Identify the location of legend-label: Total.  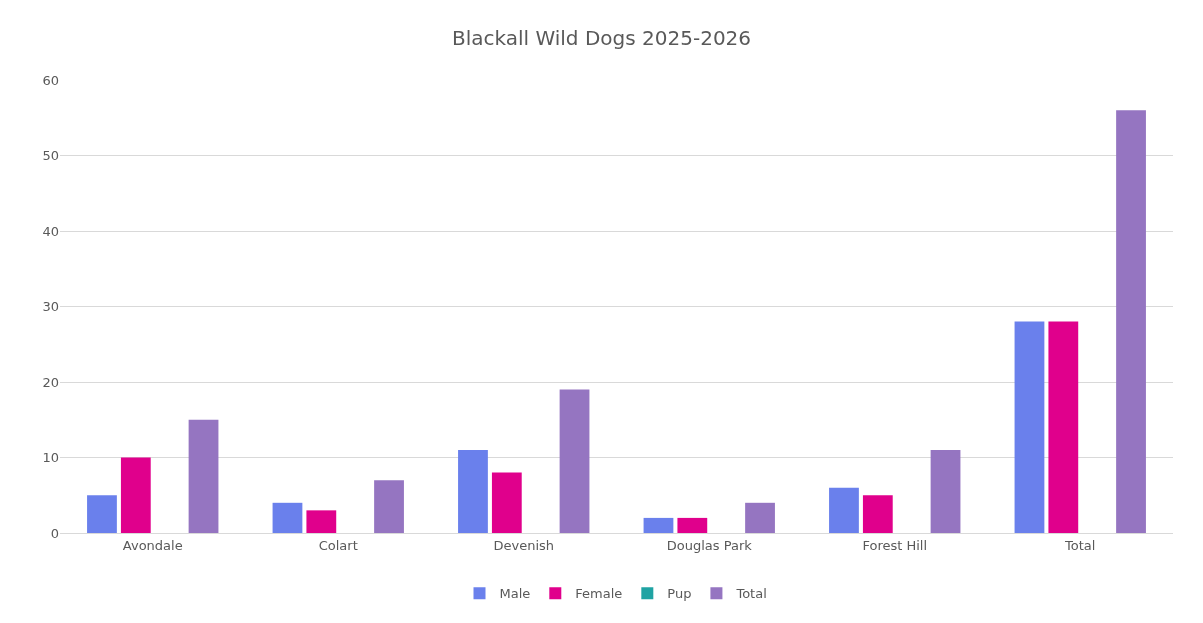
(751, 594).